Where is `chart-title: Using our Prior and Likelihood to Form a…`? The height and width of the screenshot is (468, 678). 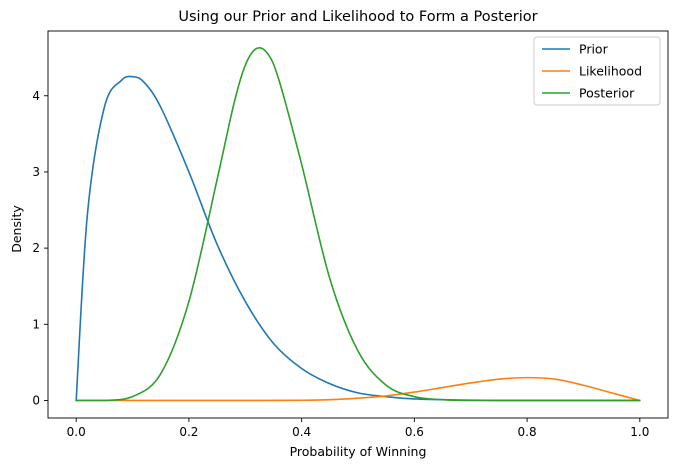
chart-title: Using our Prior and Likelihood to Form a… is located at coordinates (357, 17).